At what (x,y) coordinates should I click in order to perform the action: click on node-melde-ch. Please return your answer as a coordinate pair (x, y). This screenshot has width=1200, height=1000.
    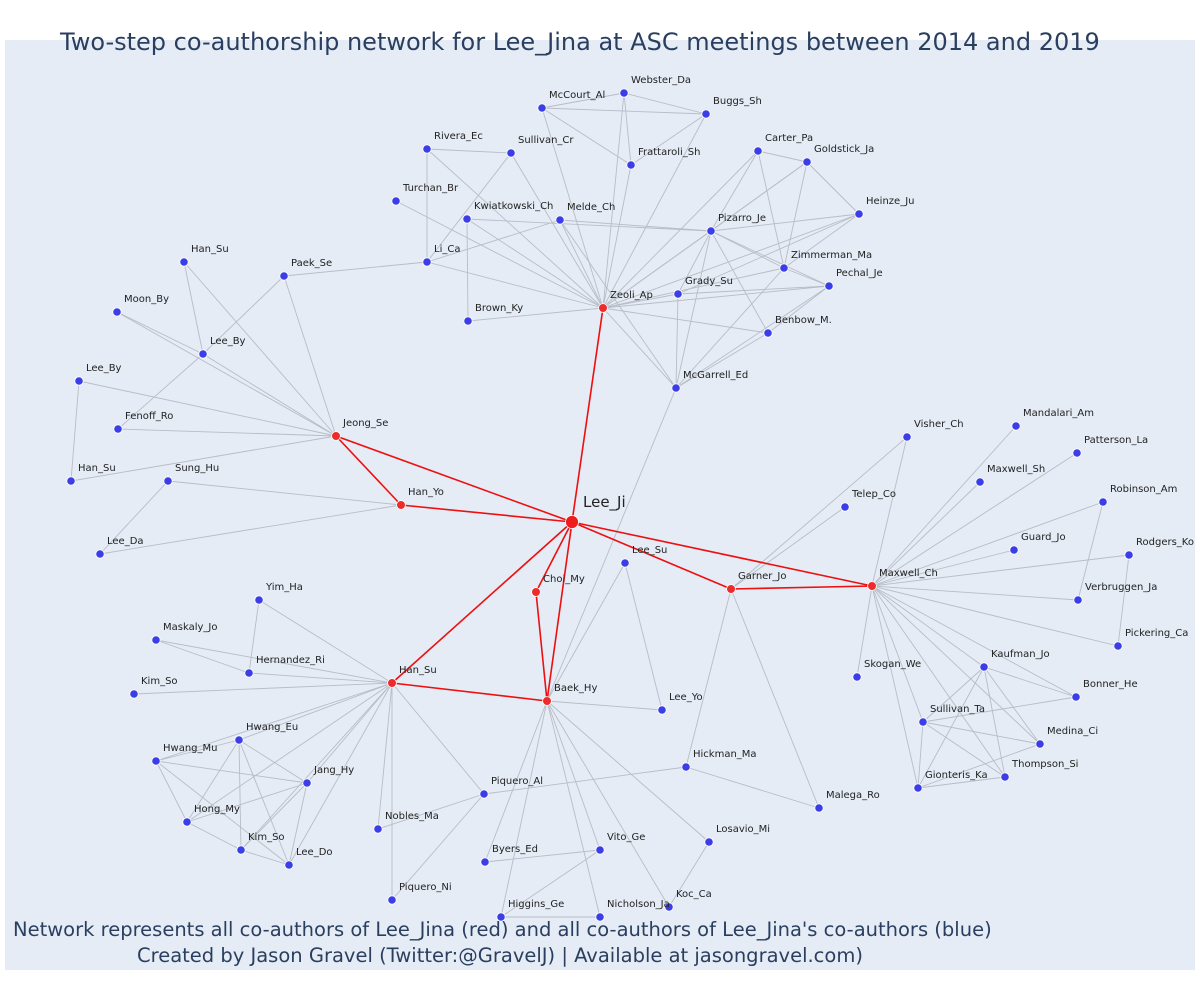
    Looking at the image, I should click on (560, 220).